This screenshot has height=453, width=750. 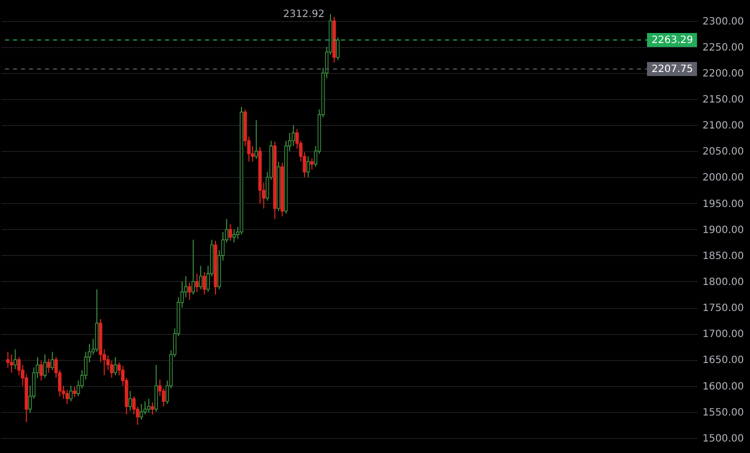 I want to click on y-tick-label: 1850.00, so click(x=723, y=256).